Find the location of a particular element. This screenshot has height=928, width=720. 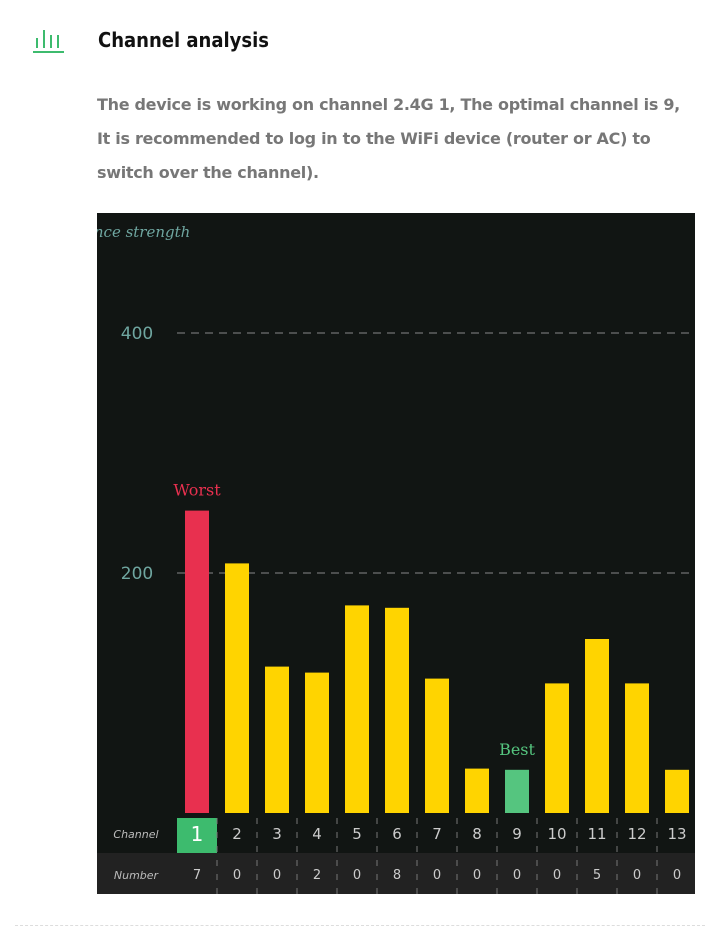

bar-chart-icon is located at coordinates (48, 41).